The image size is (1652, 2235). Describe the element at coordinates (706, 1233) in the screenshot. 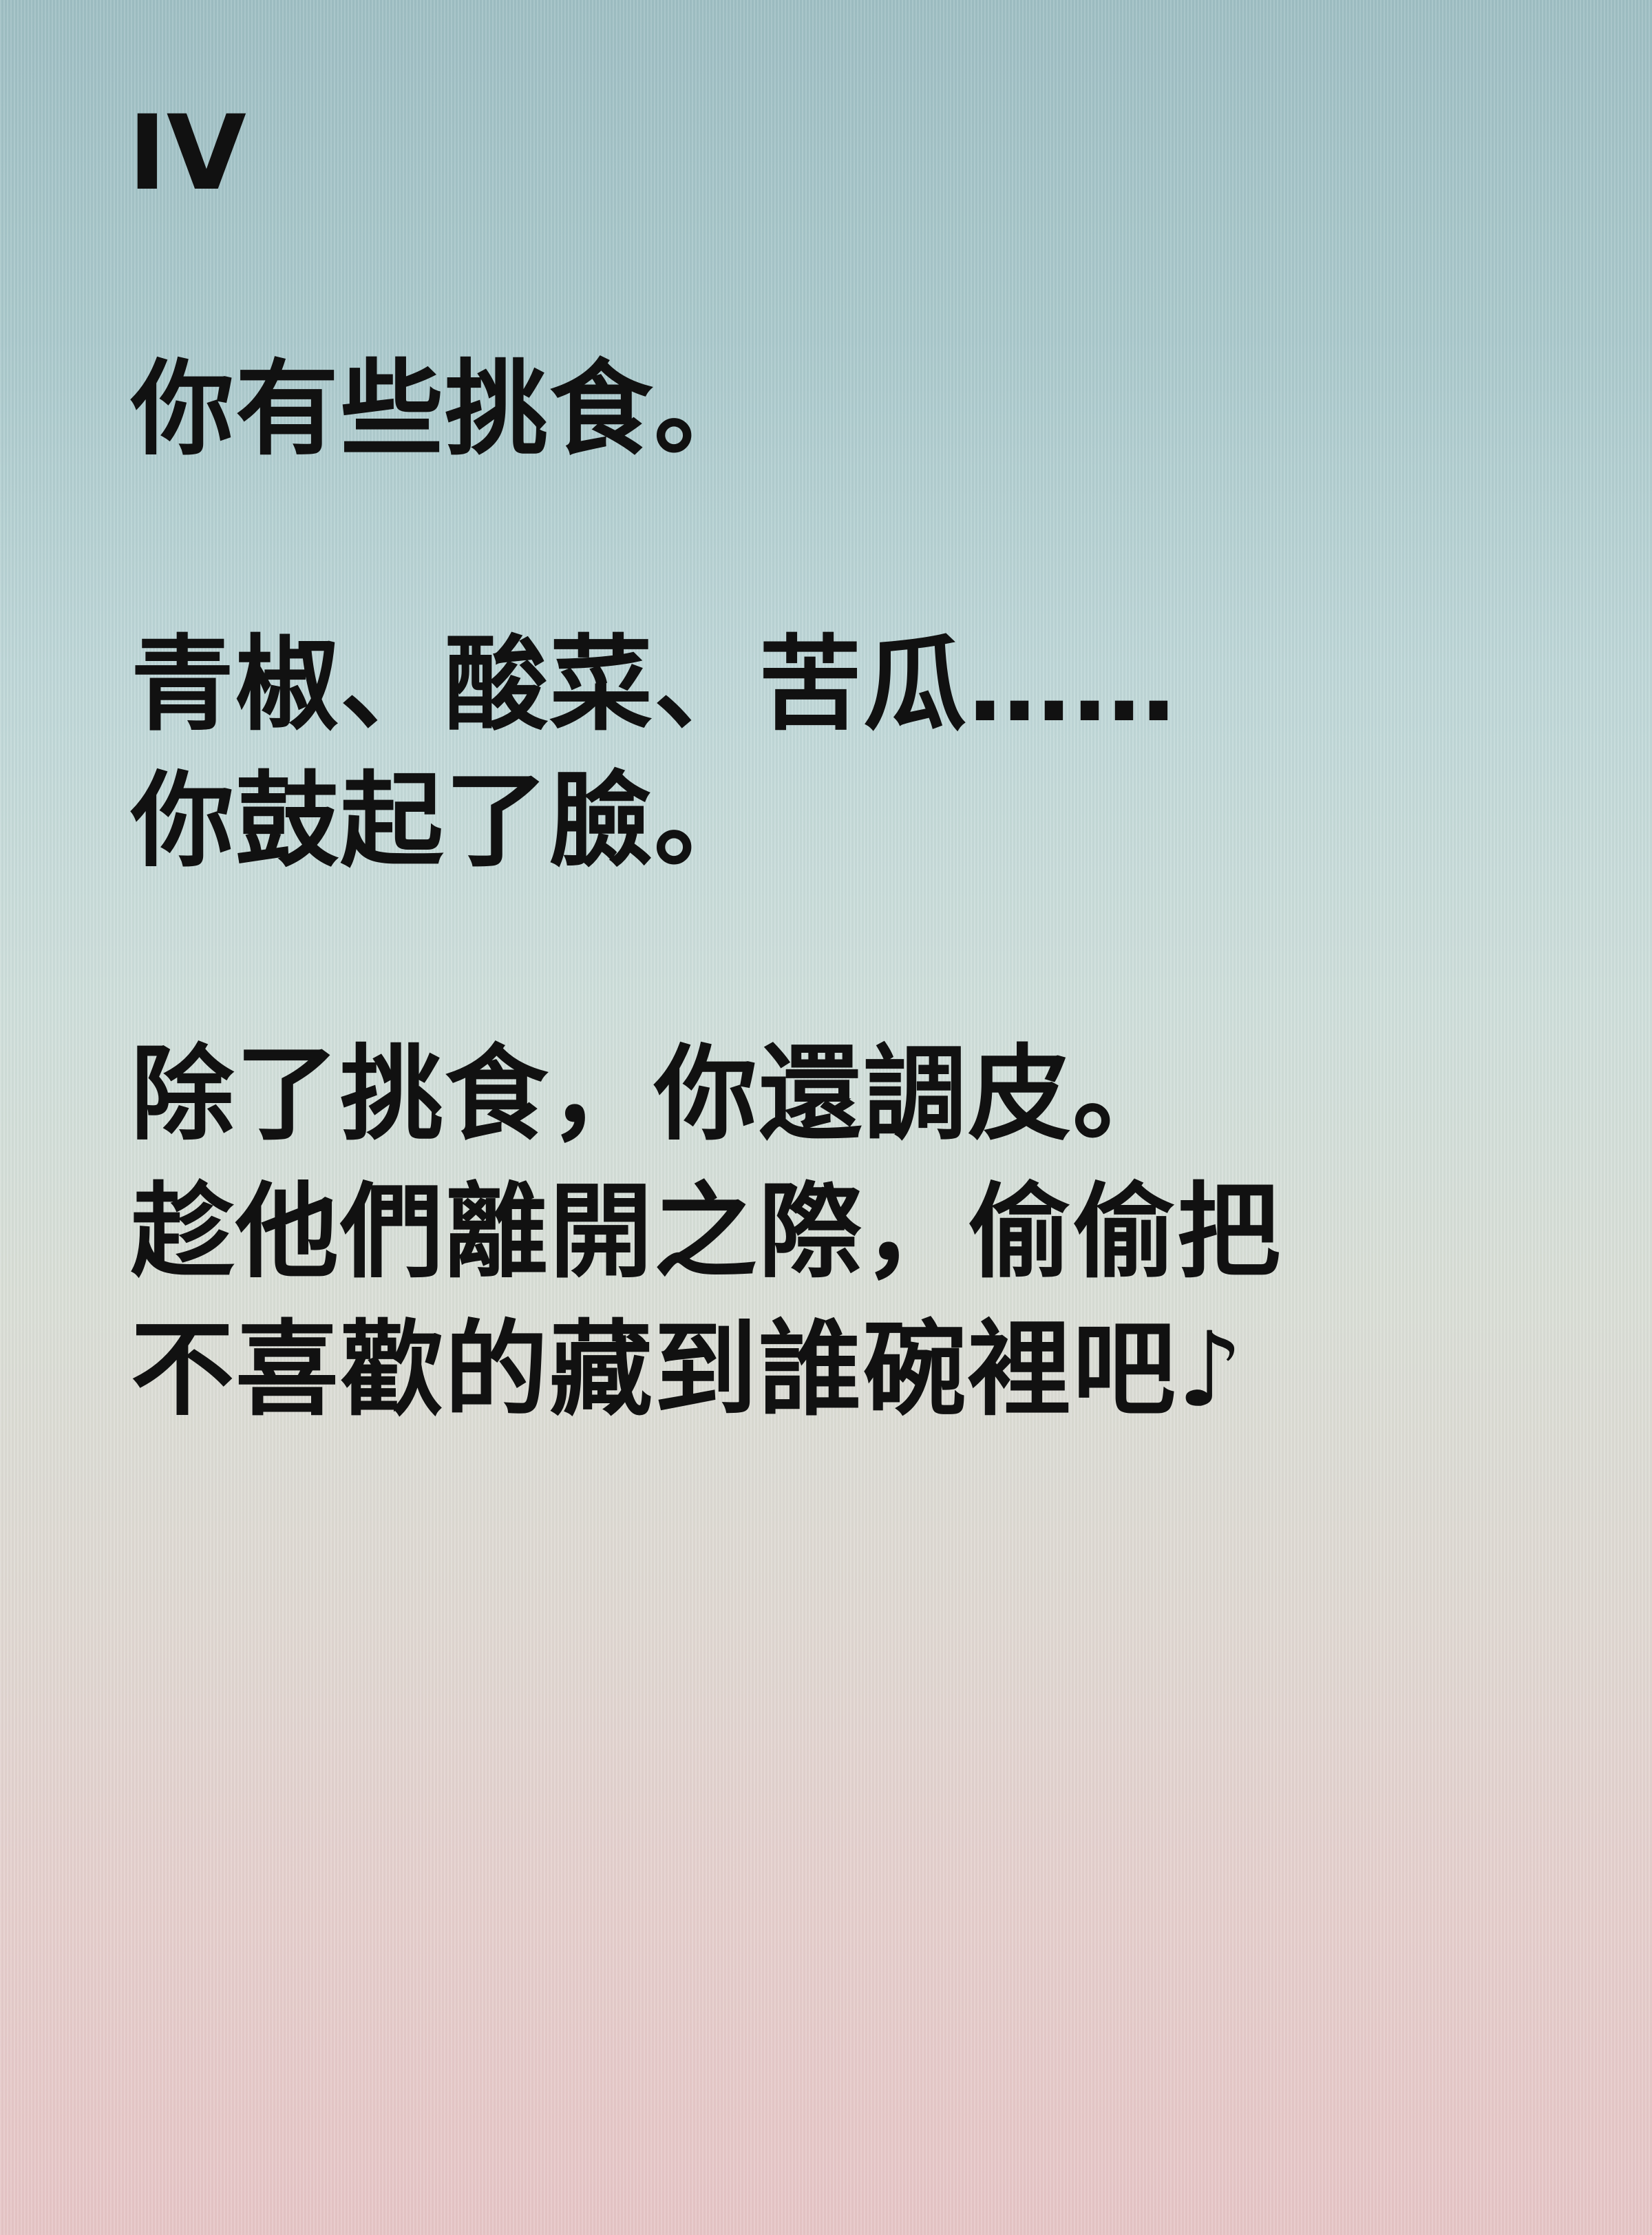

I see `text-line-5: 趁他們離開之際，偷偷把` at that location.